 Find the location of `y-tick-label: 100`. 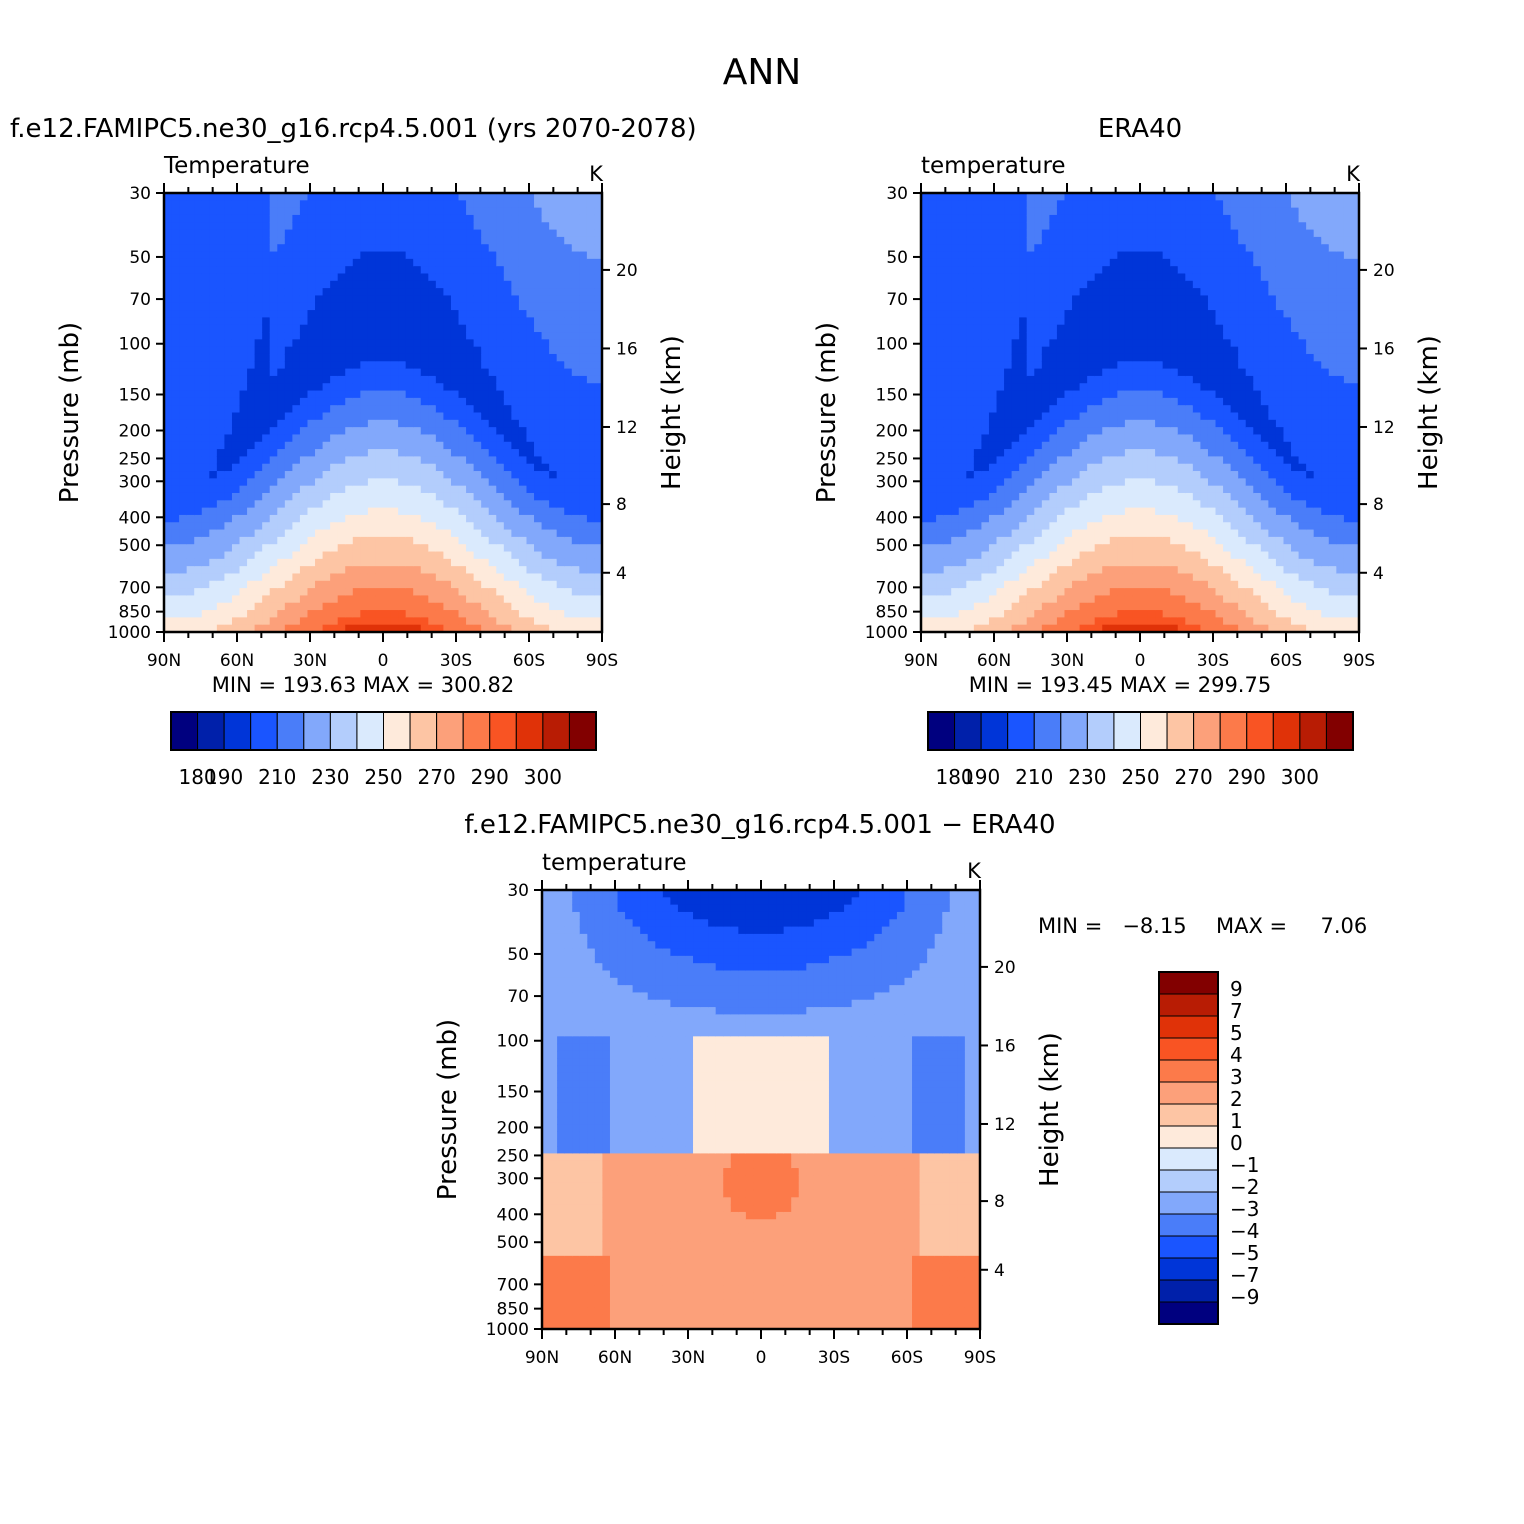

y-tick-label: 100 is located at coordinates (135, 345).